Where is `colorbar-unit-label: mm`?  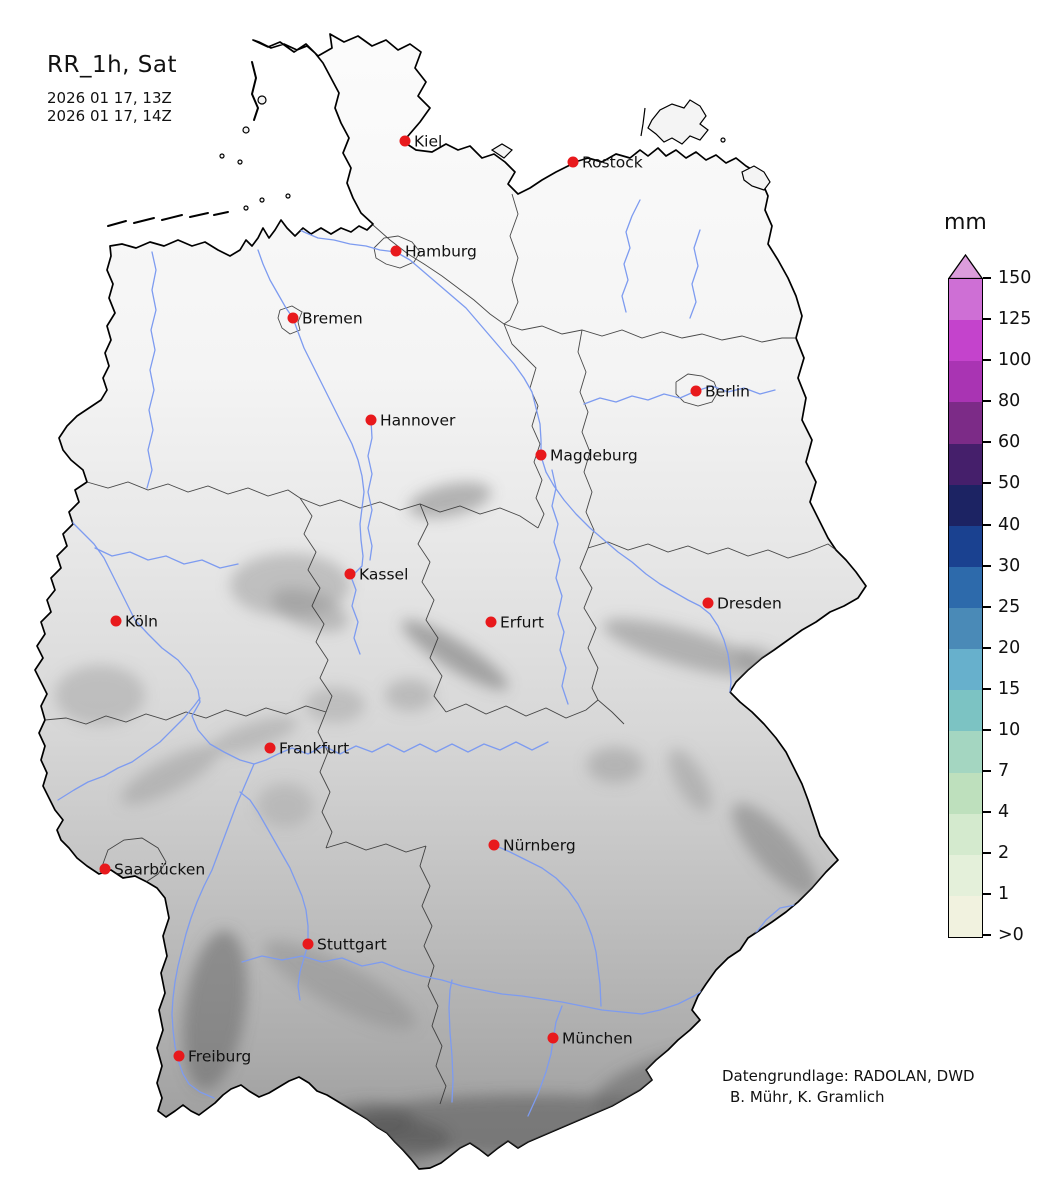 colorbar-unit-label: mm is located at coordinates (965, 222).